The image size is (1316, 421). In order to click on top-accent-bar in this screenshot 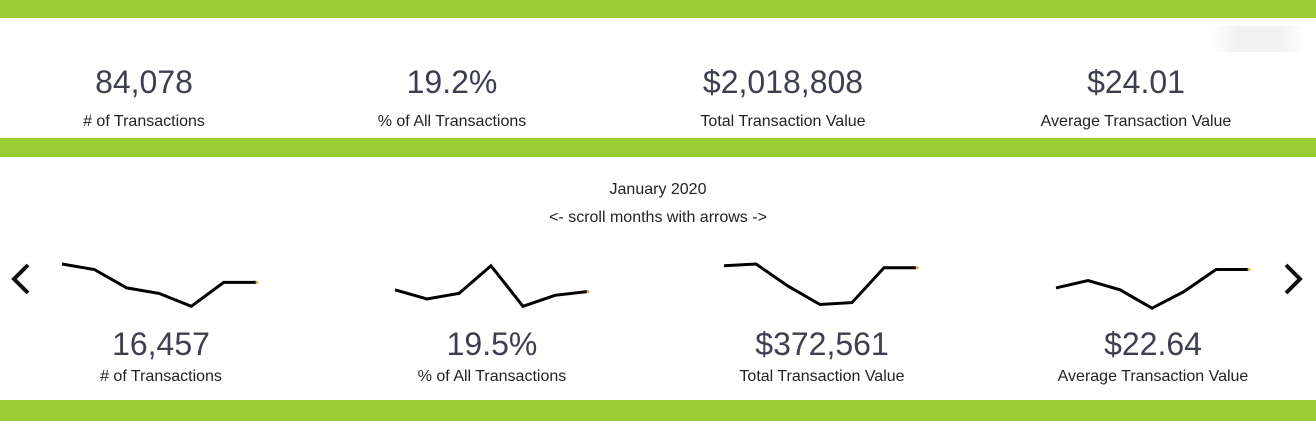, I will do `click(658, 9)`.